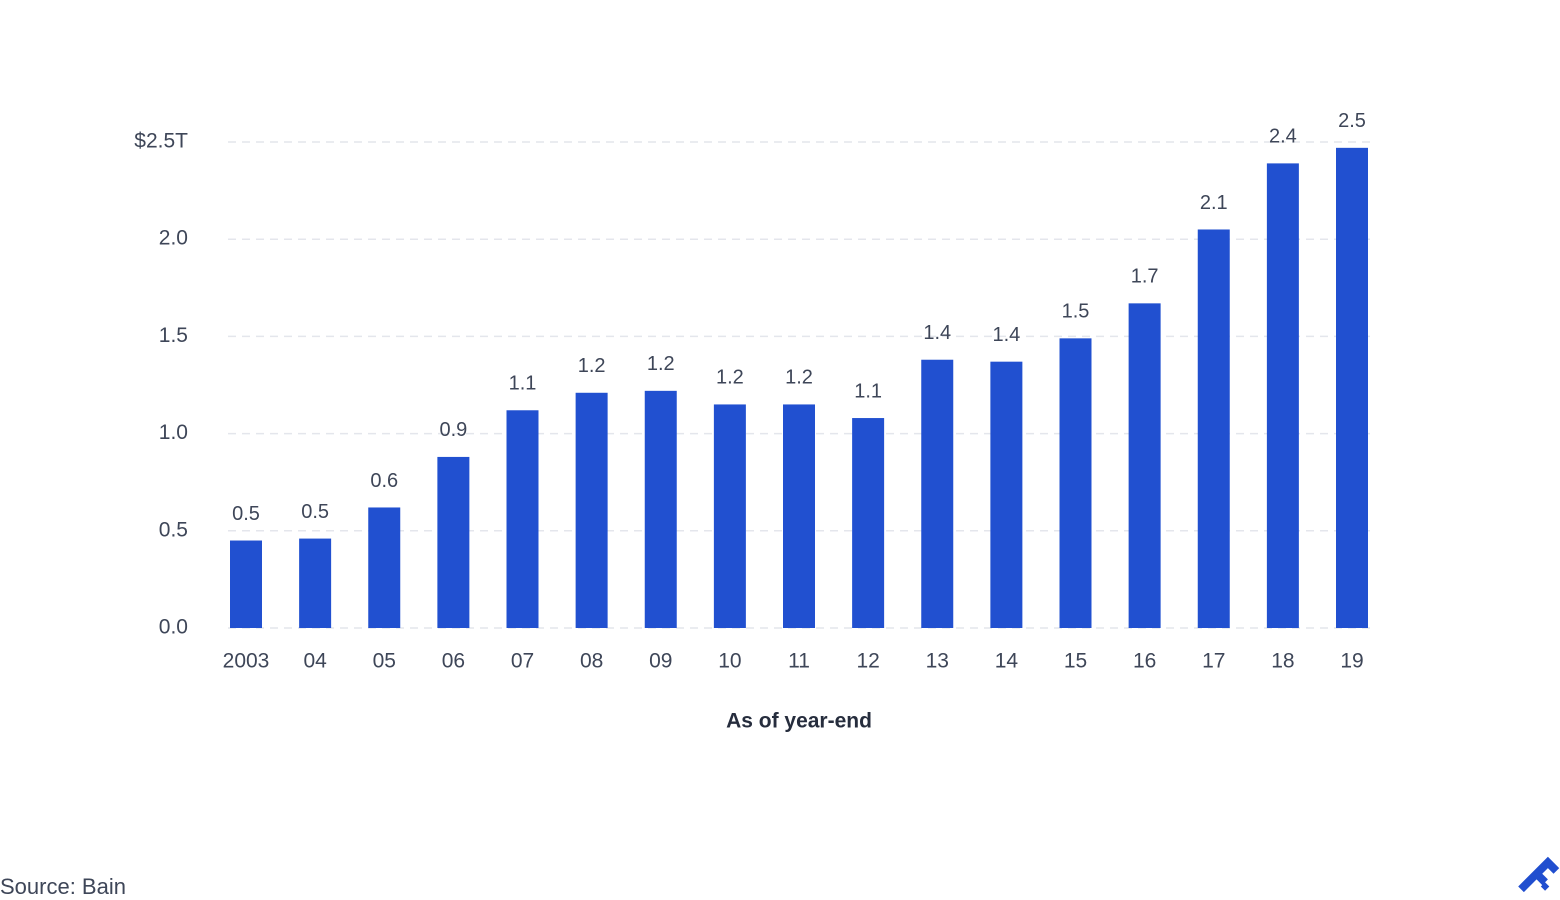 This screenshot has height=900, width=1560. I want to click on x-tick-label: 12, so click(867, 661).